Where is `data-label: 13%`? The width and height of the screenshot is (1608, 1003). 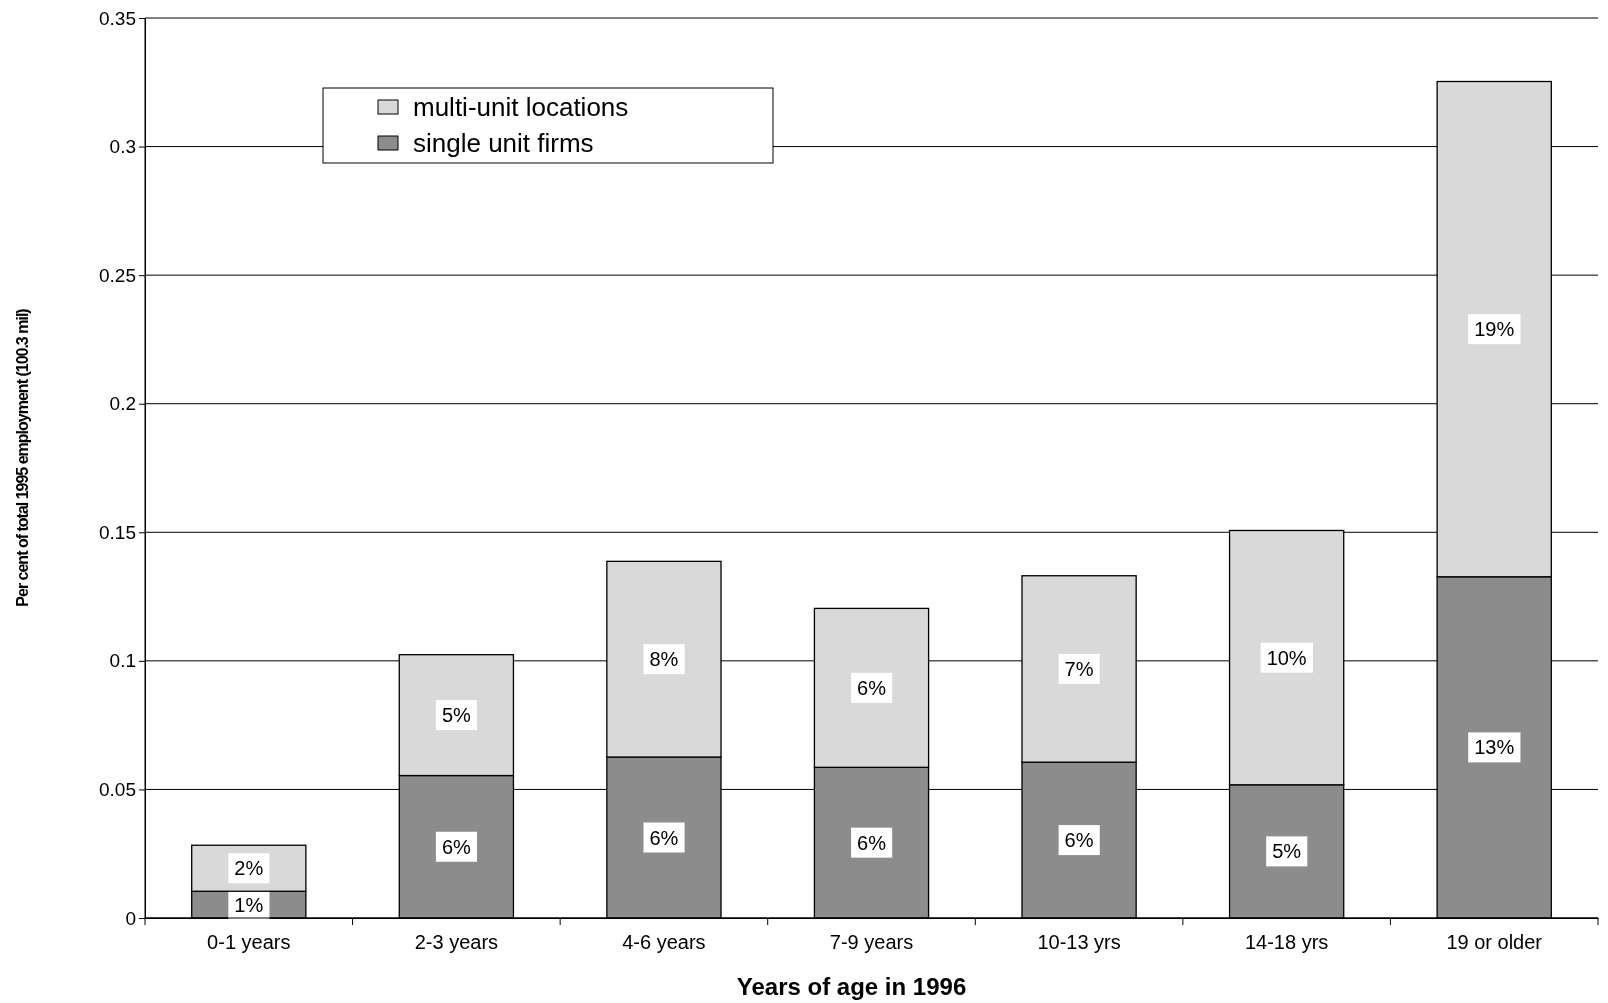
data-label: 13% is located at coordinates (1494, 747).